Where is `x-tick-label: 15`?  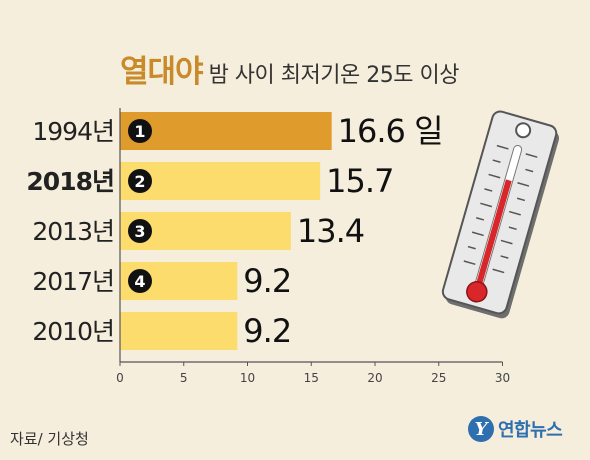 x-tick-label: 15 is located at coordinates (311, 378).